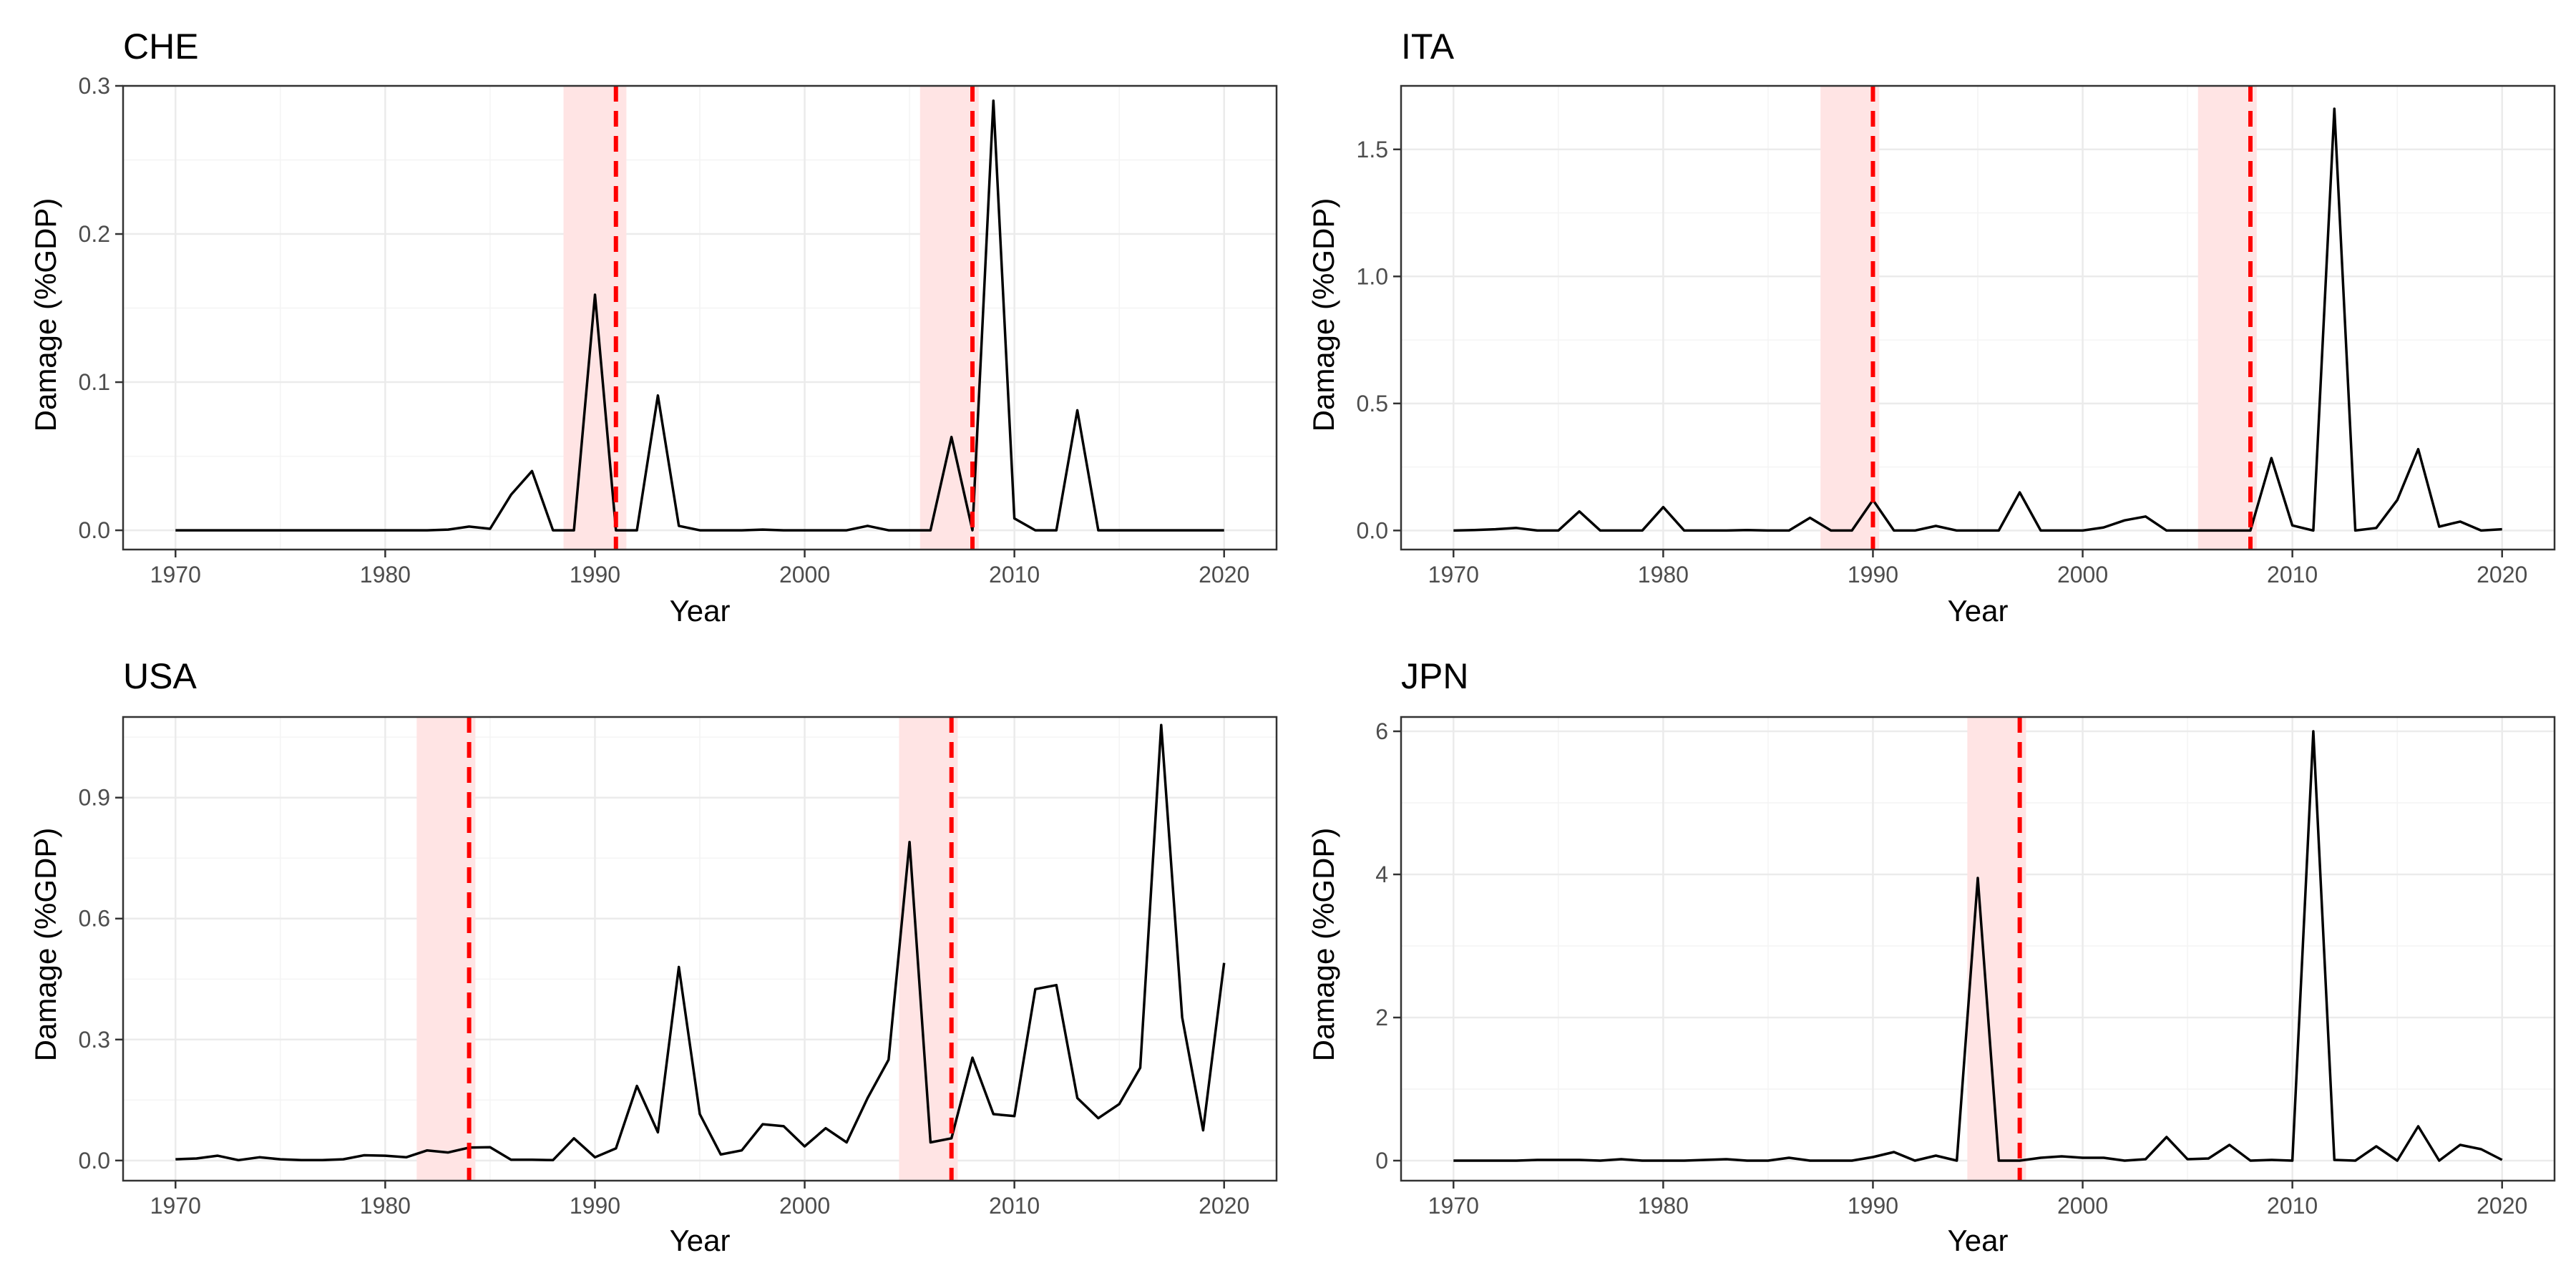 The width and height of the screenshot is (2576, 1288). What do you see at coordinates (1323, 945) in the screenshot?
I see `y-axis-title-jpn: Damage (%GDP)` at bounding box center [1323, 945].